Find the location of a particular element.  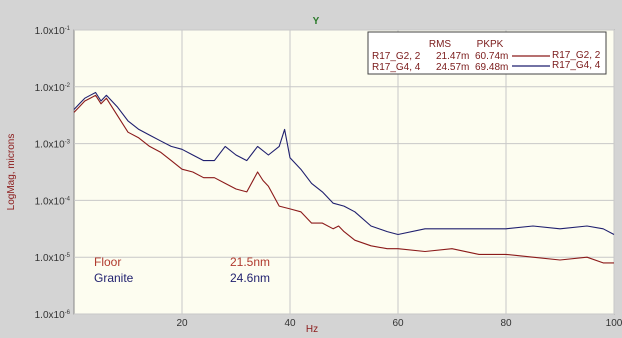

legend-row2-label: R17_G4, 4 is located at coordinates (576, 65).